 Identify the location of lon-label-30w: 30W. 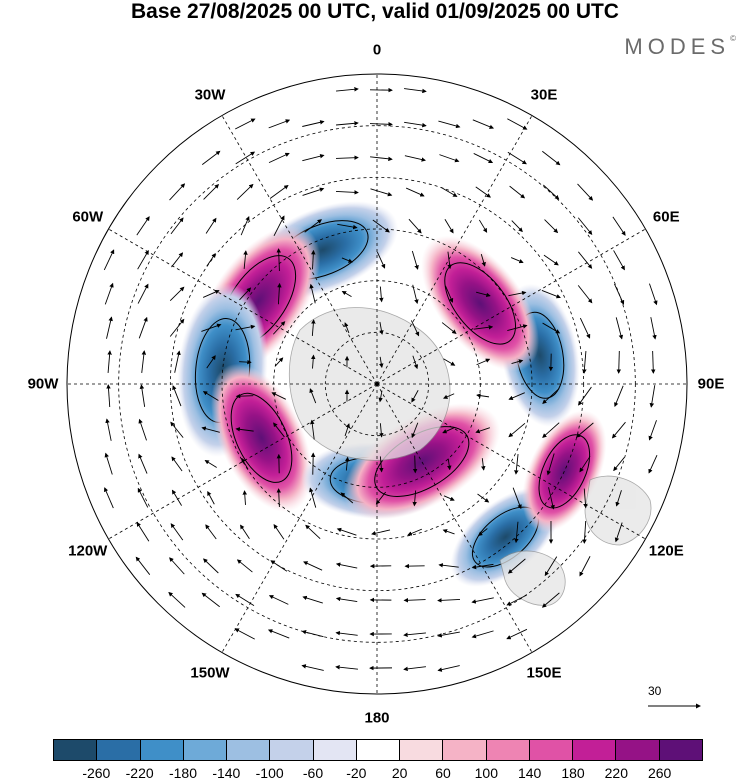
(210, 95).